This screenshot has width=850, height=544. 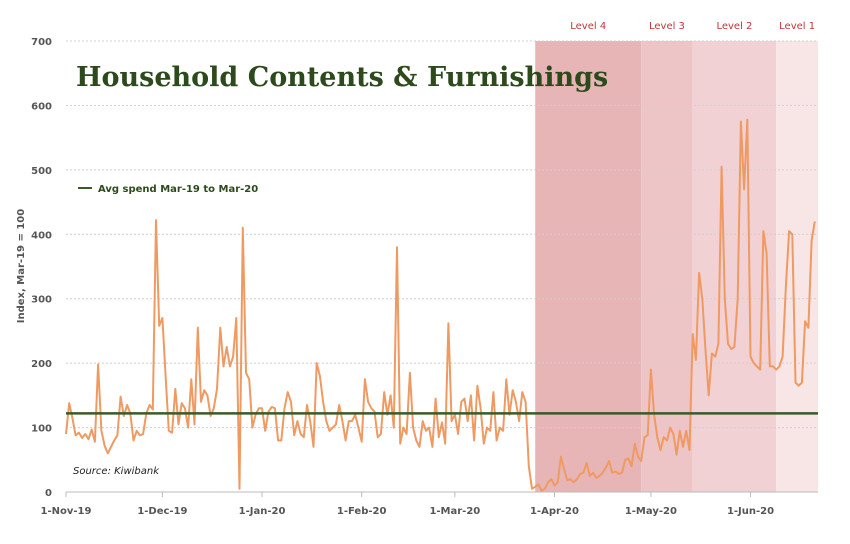 I want to click on x-tick-label: 1-May-20, so click(x=651, y=511).